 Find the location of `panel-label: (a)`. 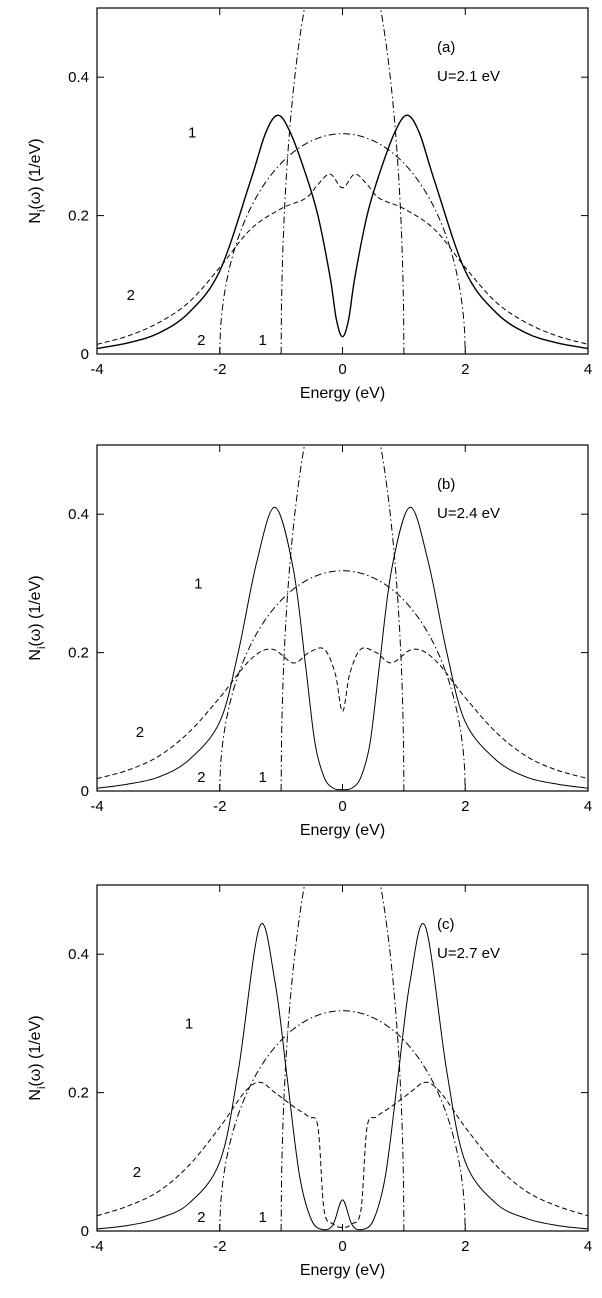

panel-label: (a) is located at coordinates (446, 47).